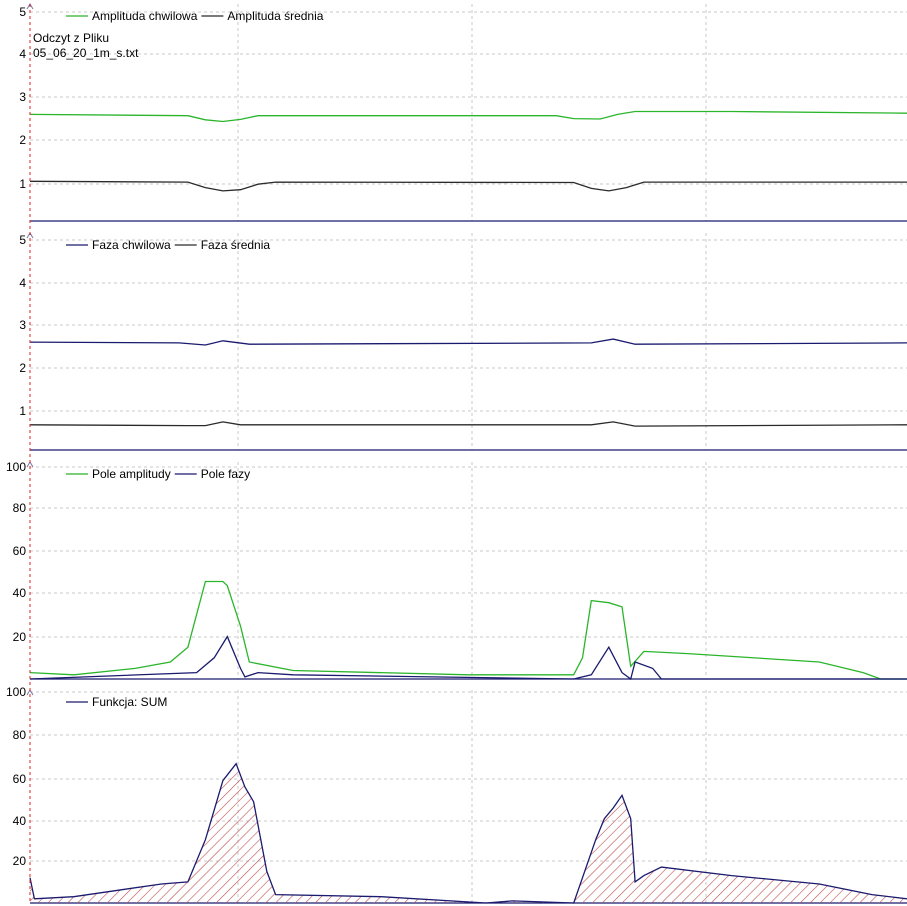  Describe the element at coordinates (71, 38) in the screenshot. I see `source-label: Odczyt z Pliku` at that location.